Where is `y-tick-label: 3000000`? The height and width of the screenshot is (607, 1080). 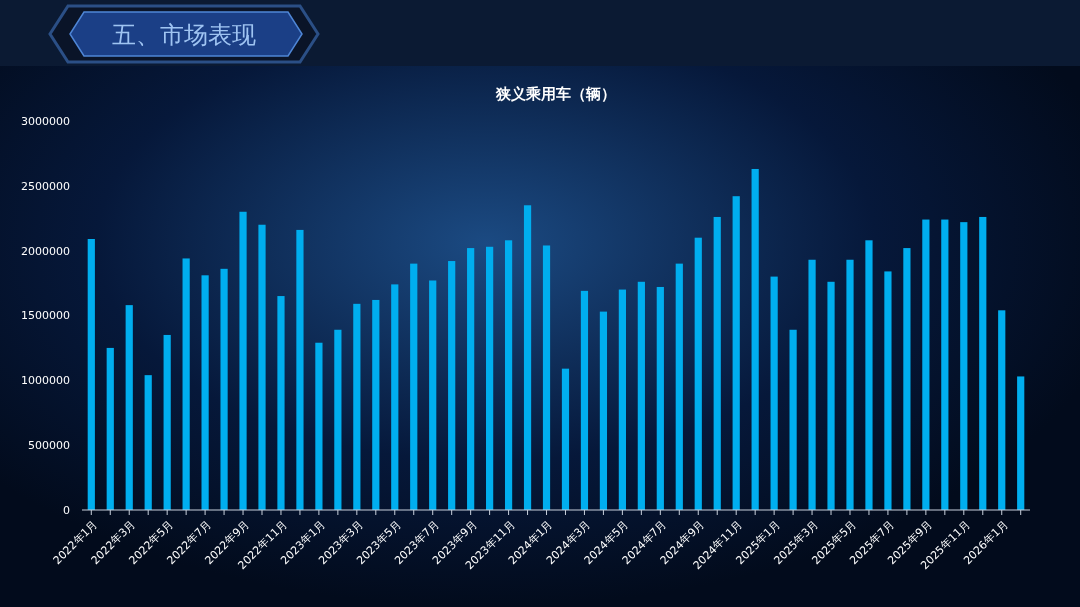
y-tick-label: 3000000 is located at coordinates (45, 121).